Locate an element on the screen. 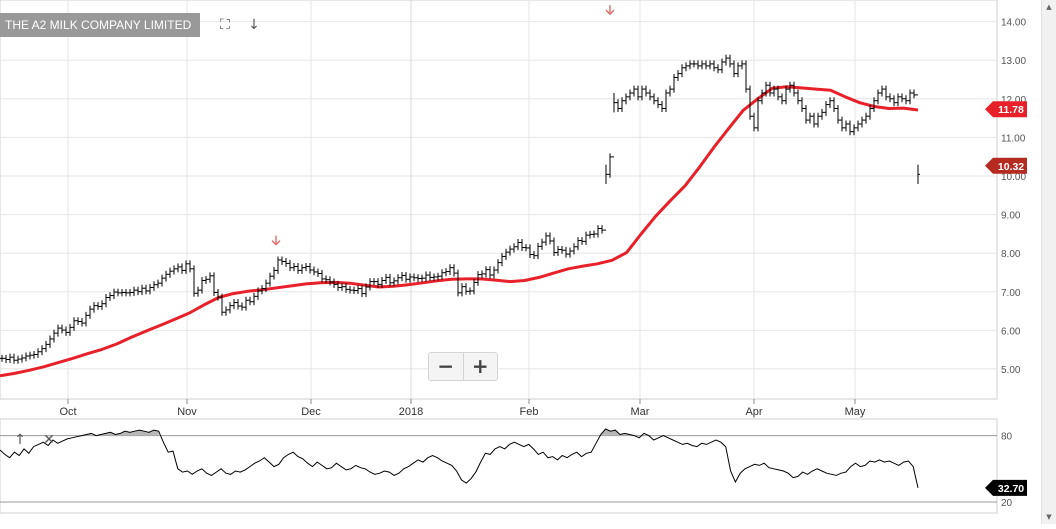 This screenshot has width=1056, height=529. x-tick-label: Apr is located at coordinates (753, 412).